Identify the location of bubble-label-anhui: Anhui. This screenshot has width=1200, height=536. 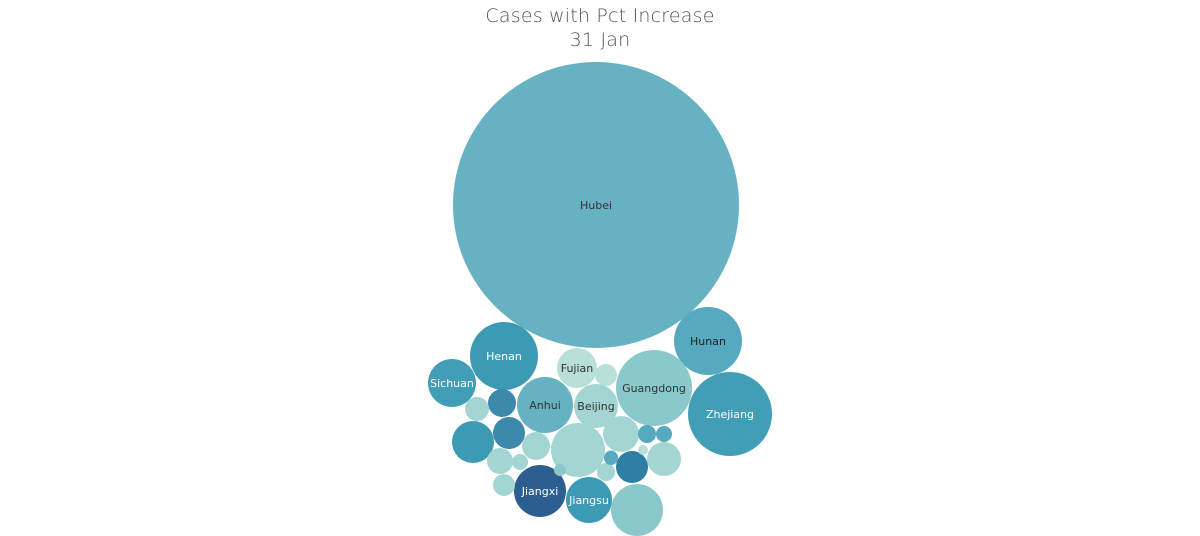
(545, 405).